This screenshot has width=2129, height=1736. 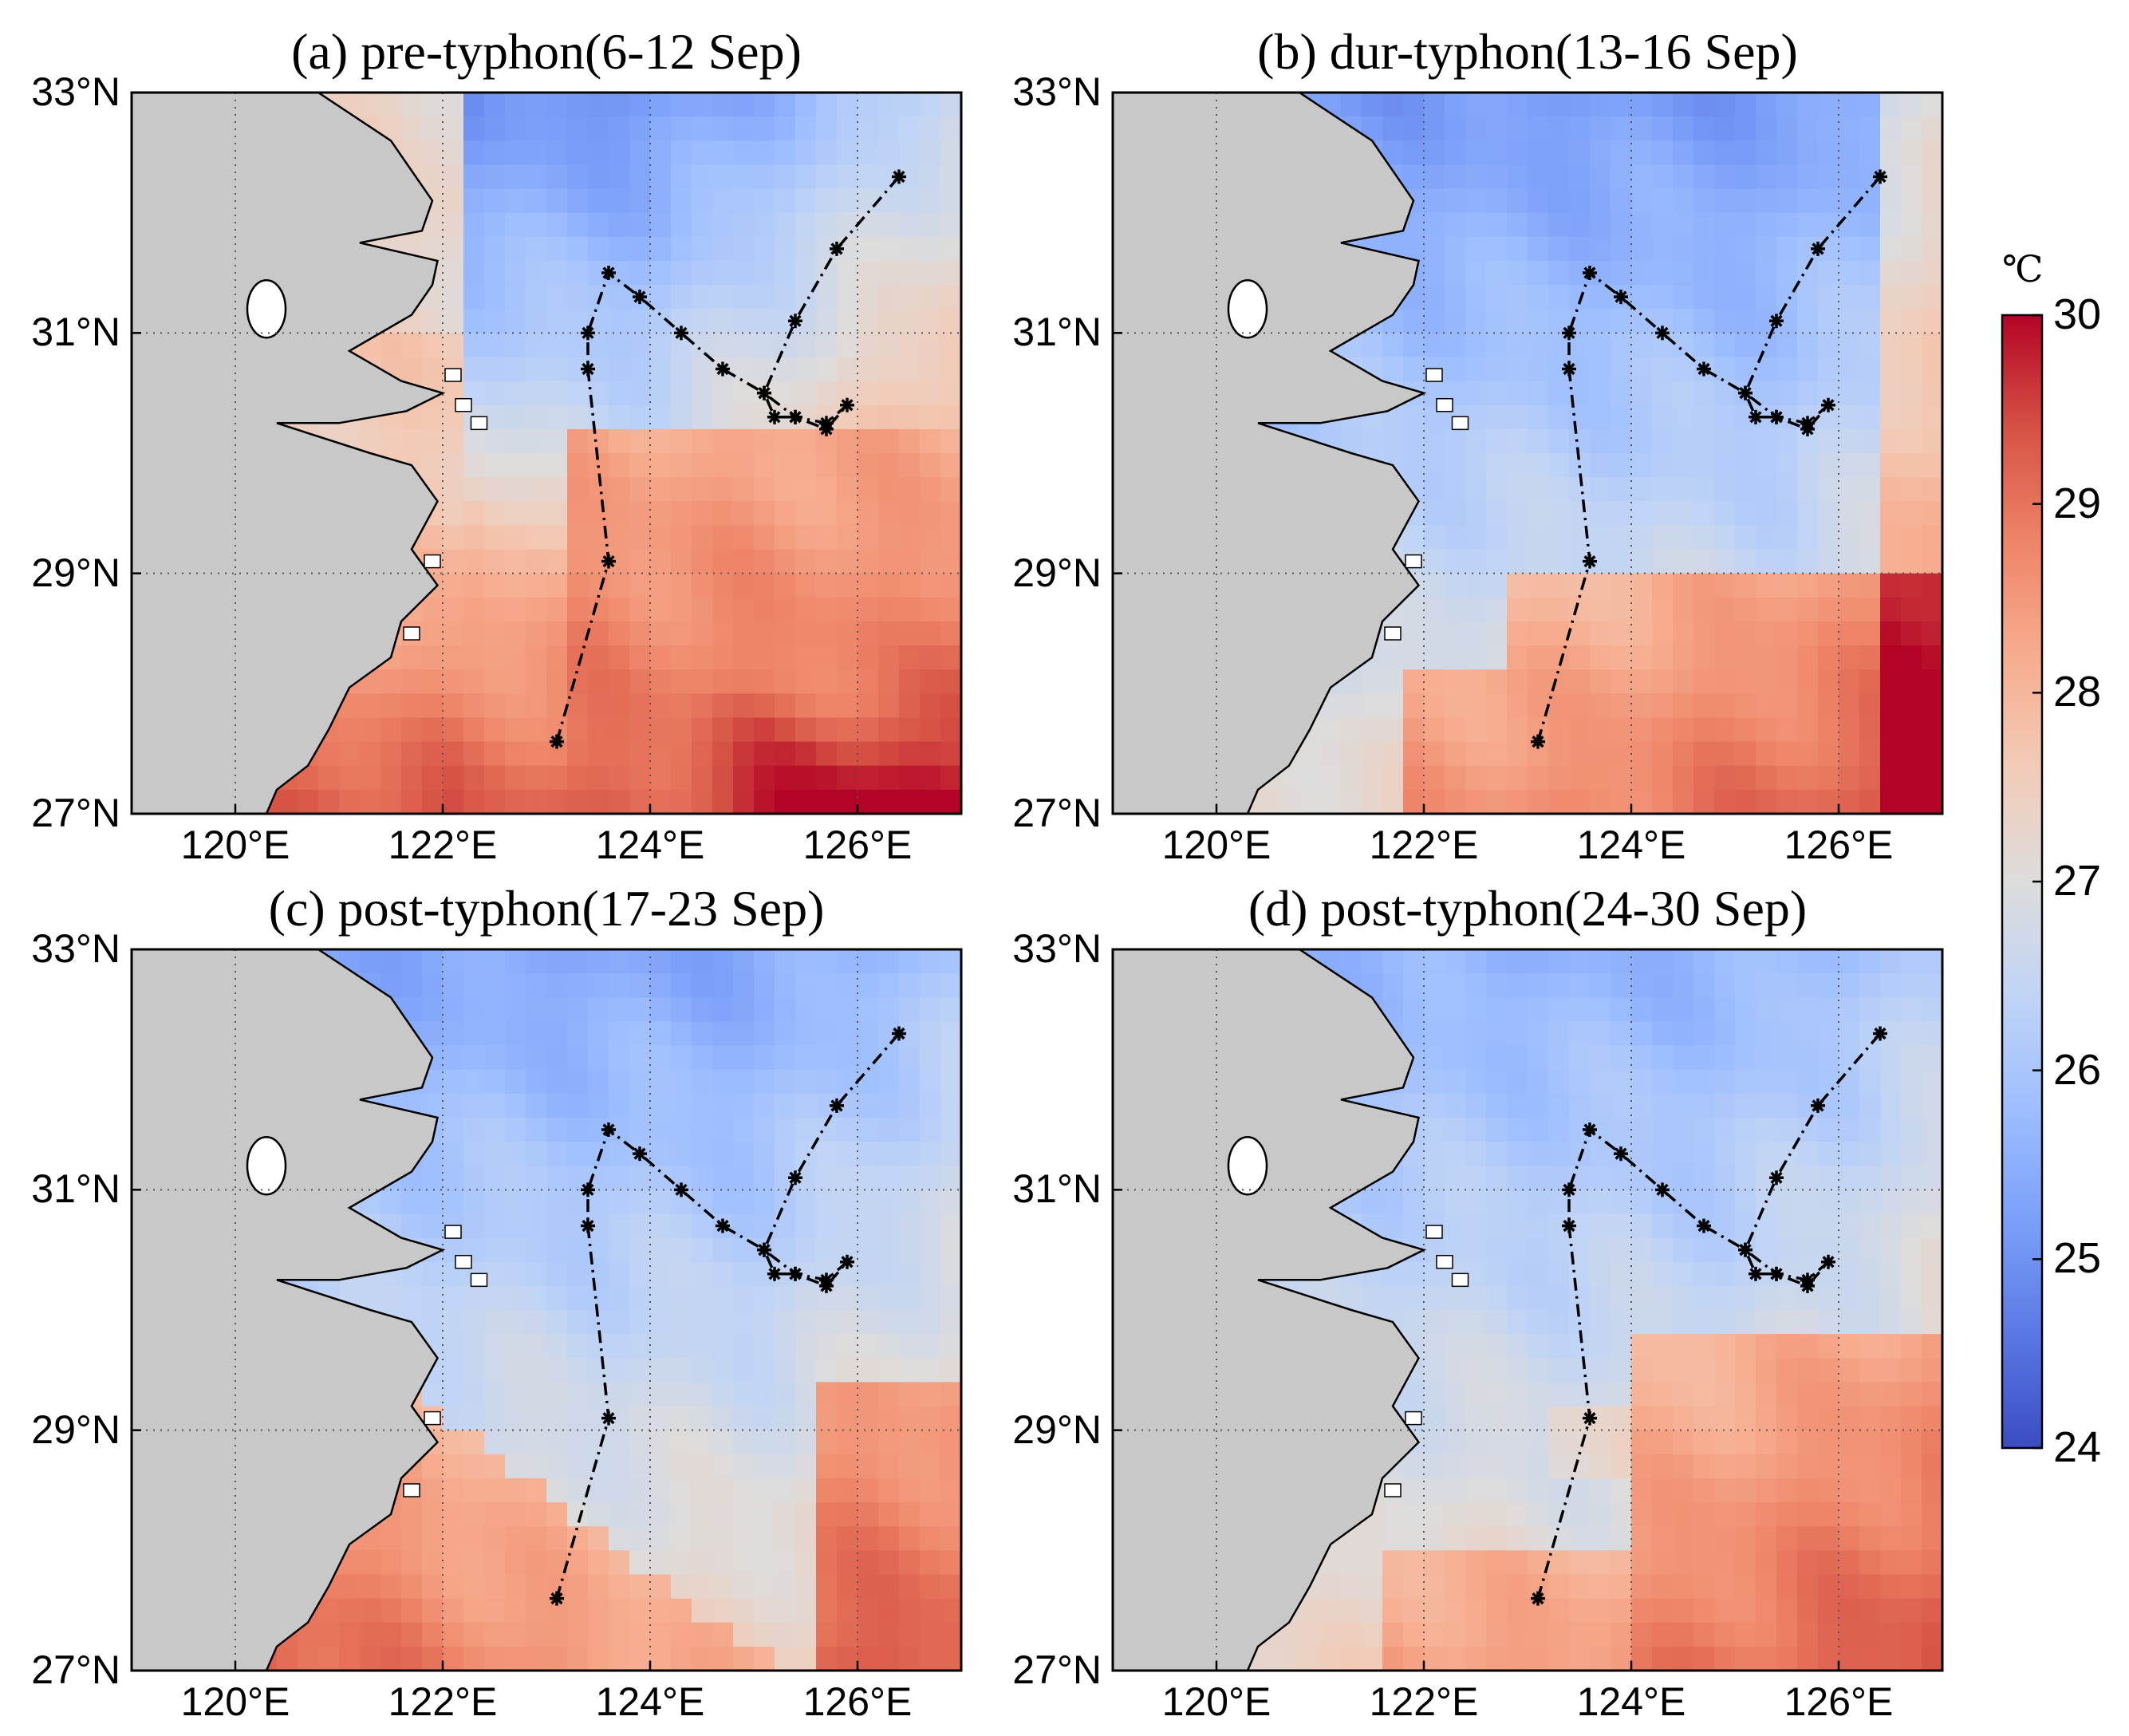 I want to click on panel-c-title: (c) post-typhon(17-23 Sep), so click(x=546, y=908).